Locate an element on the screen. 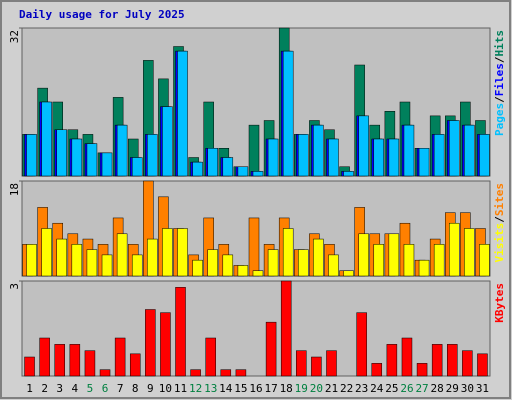  x-tick-label: 22 is located at coordinates (346, 388).